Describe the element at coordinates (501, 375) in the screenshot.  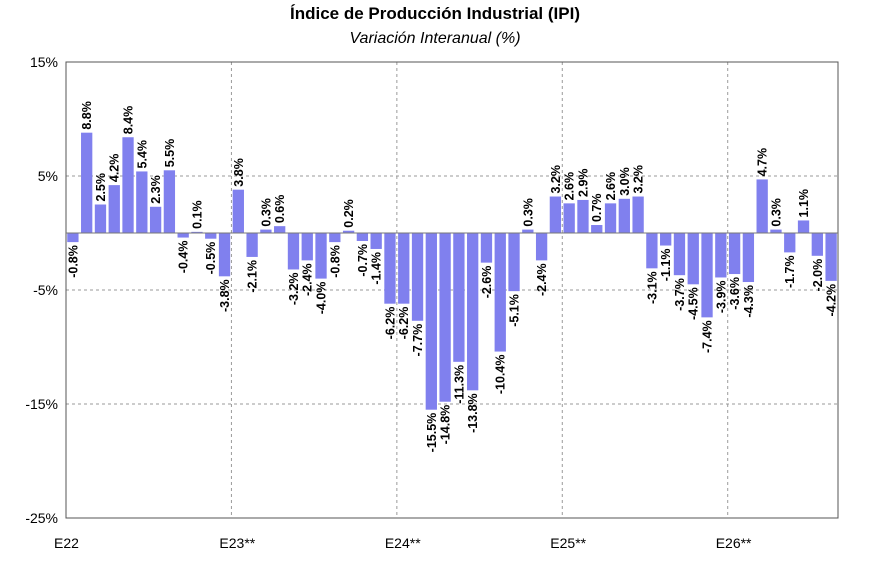
I see `data-label: -10.4%` at that location.